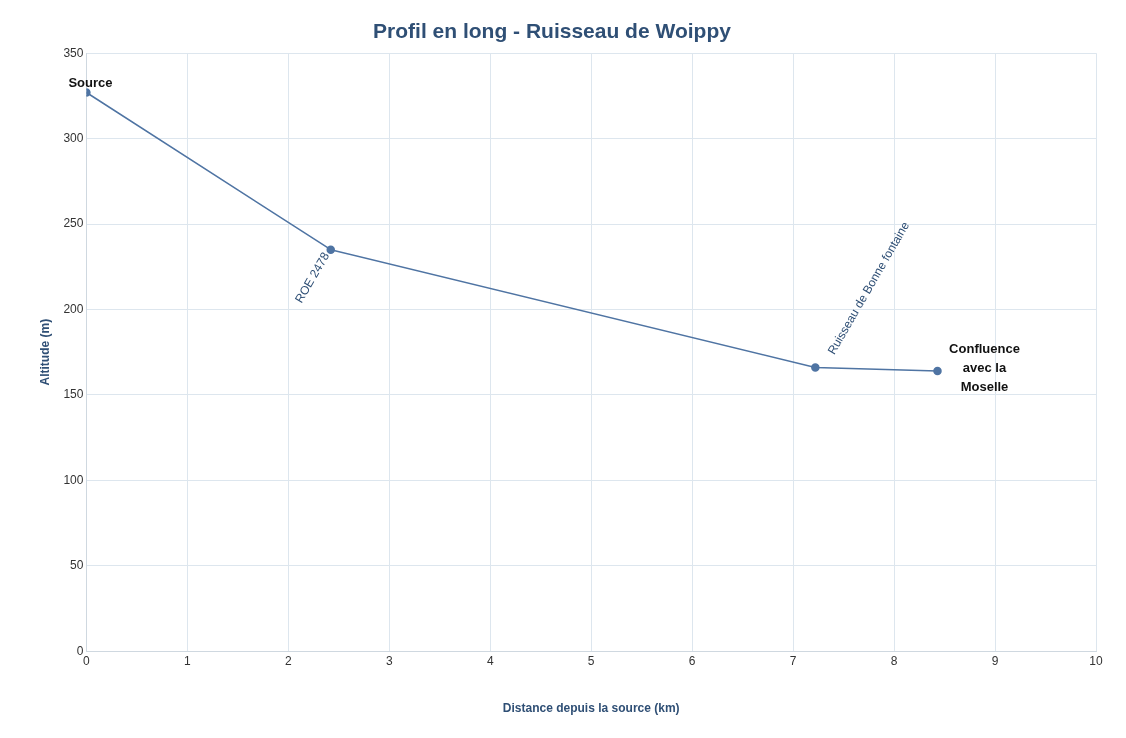 The image size is (1126, 738). What do you see at coordinates (288, 660) in the screenshot?
I see `x-tick-label: 2` at bounding box center [288, 660].